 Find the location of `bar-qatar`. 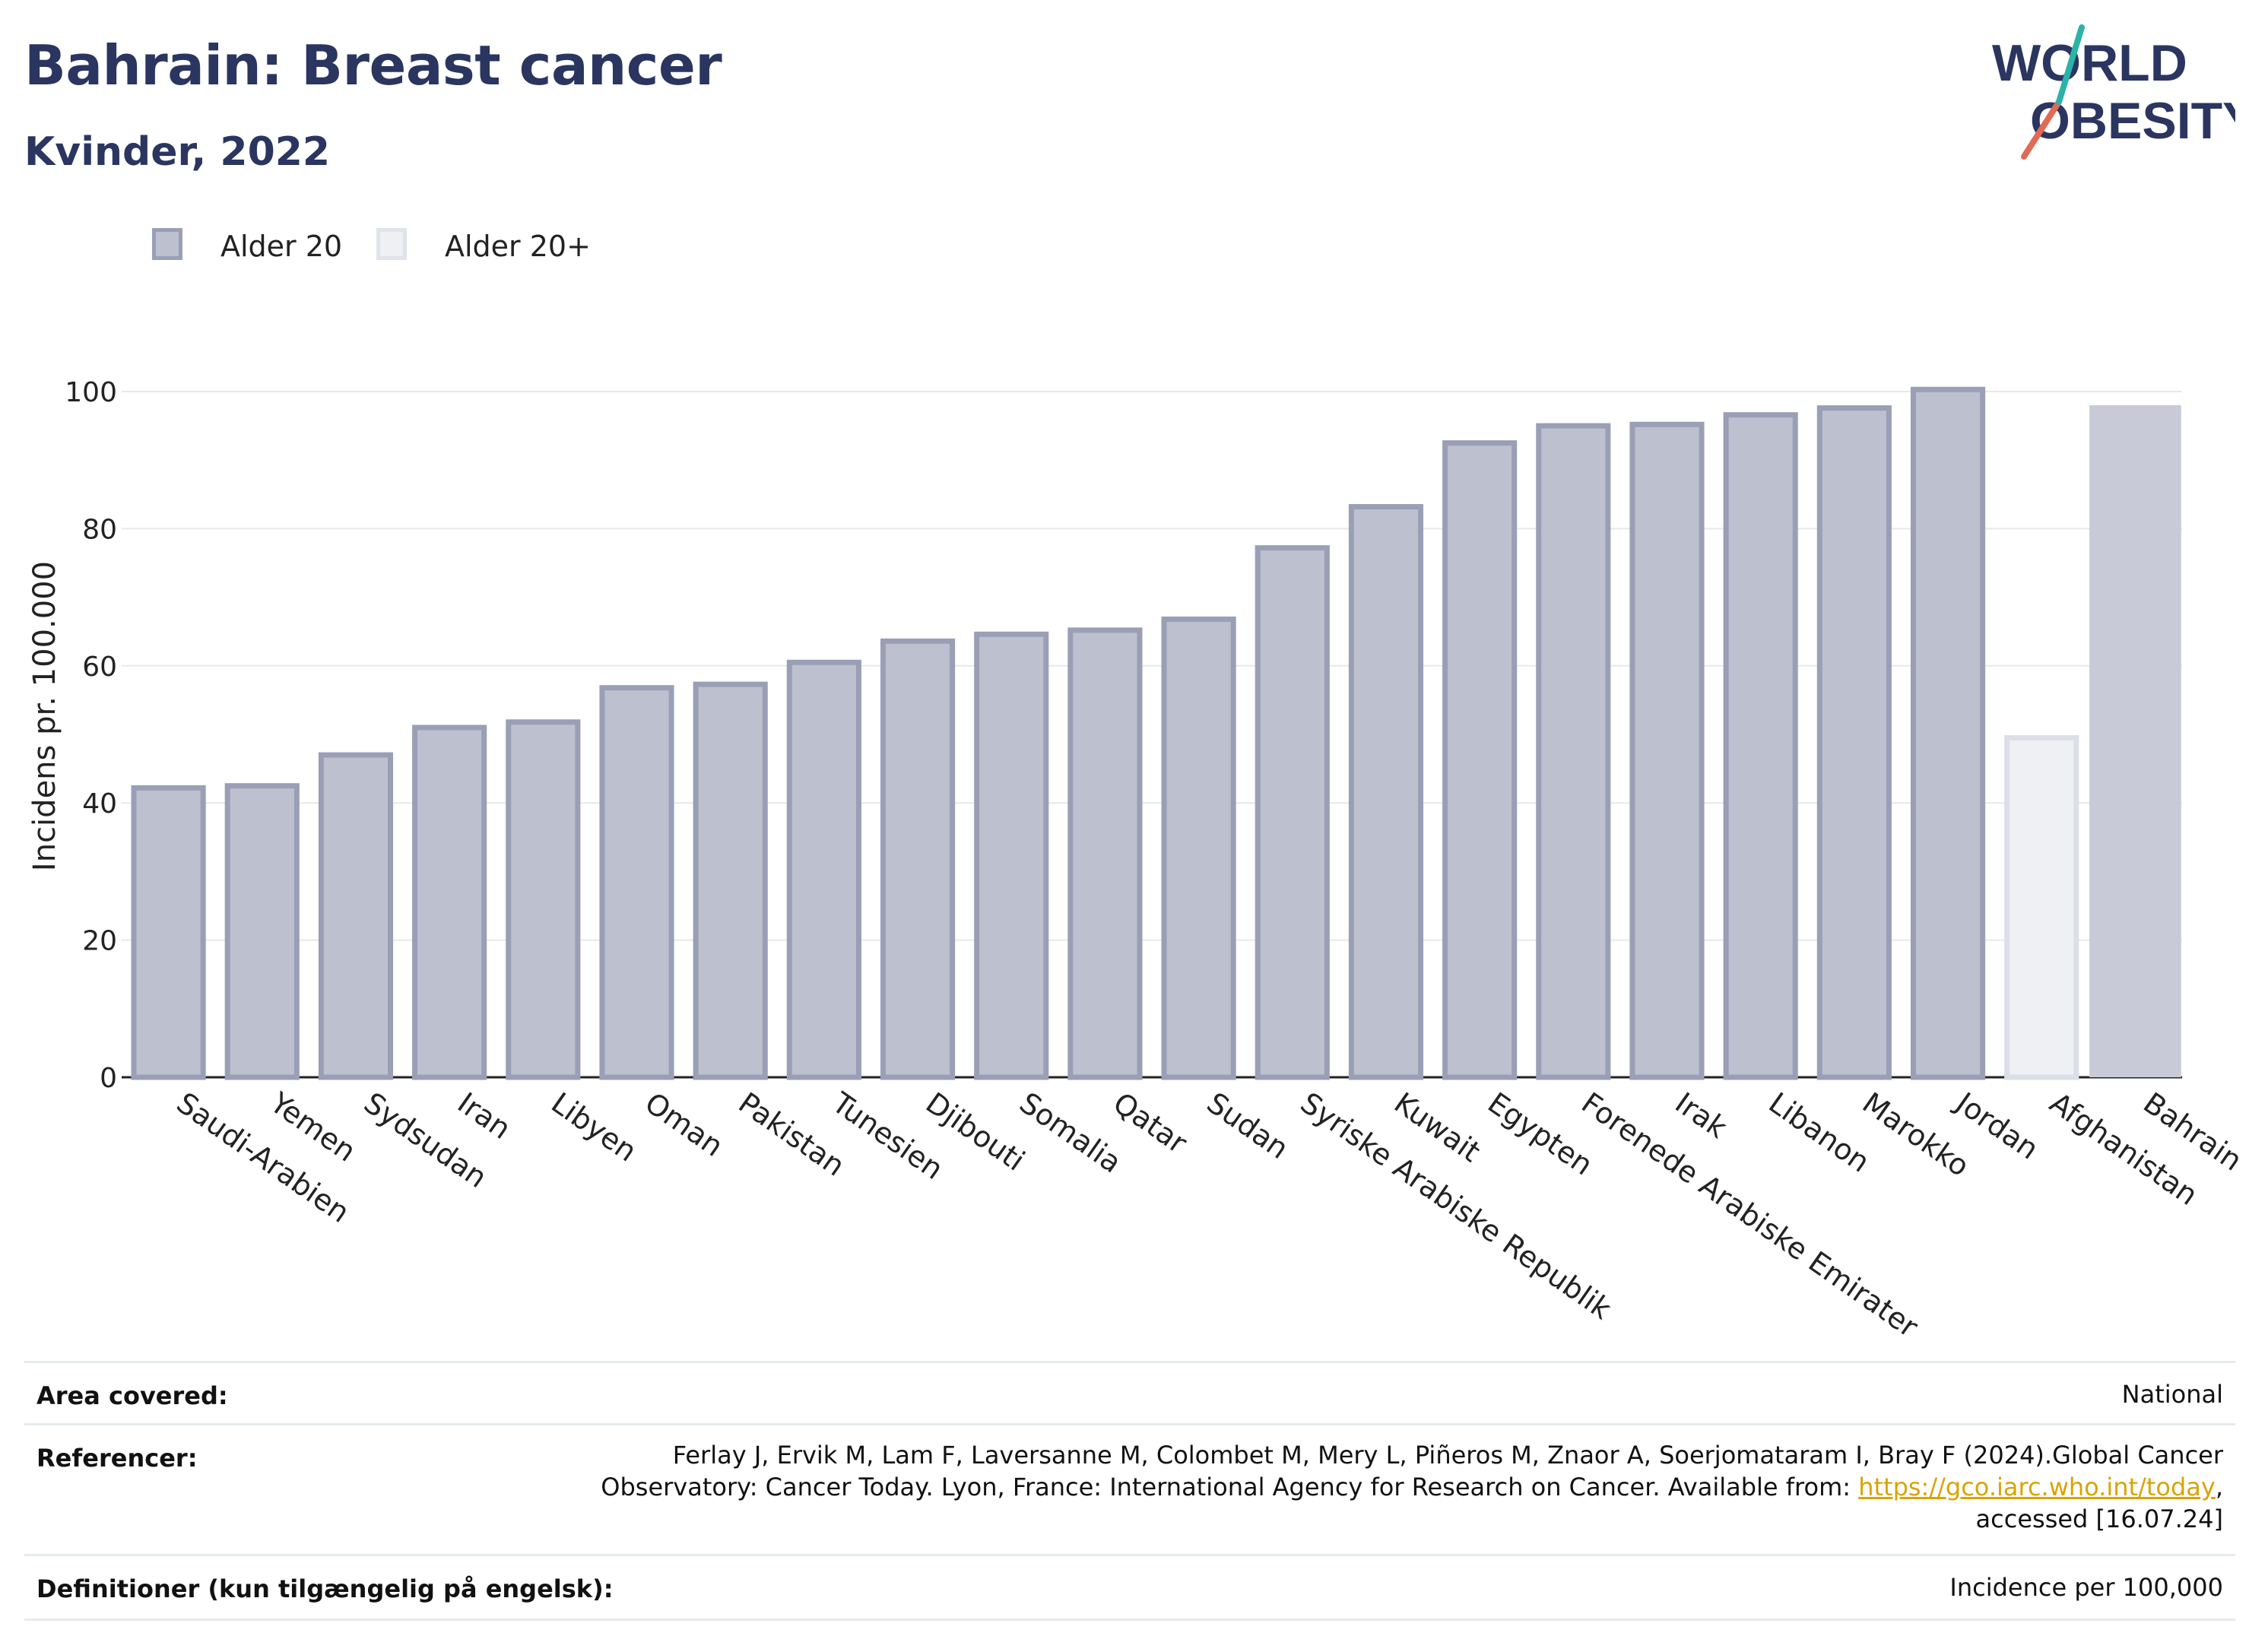

bar-qatar is located at coordinates (1105, 853).